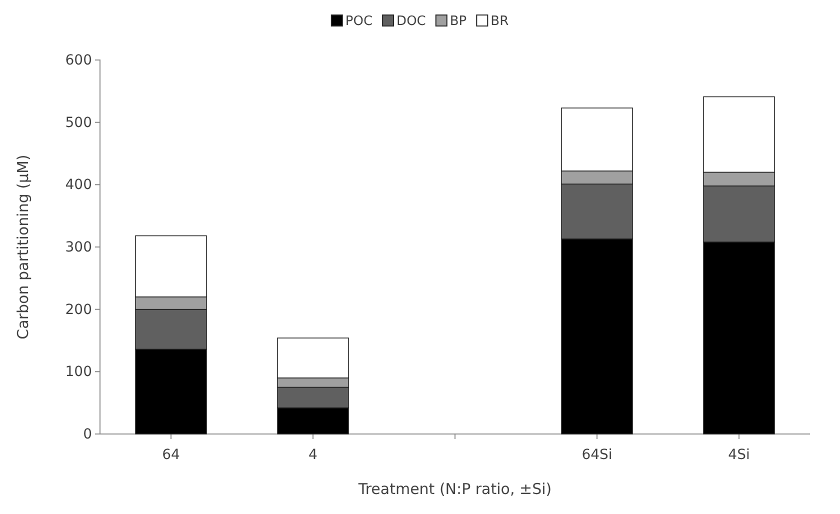  I want to click on x-tick-label: 4, so click(313, 454).